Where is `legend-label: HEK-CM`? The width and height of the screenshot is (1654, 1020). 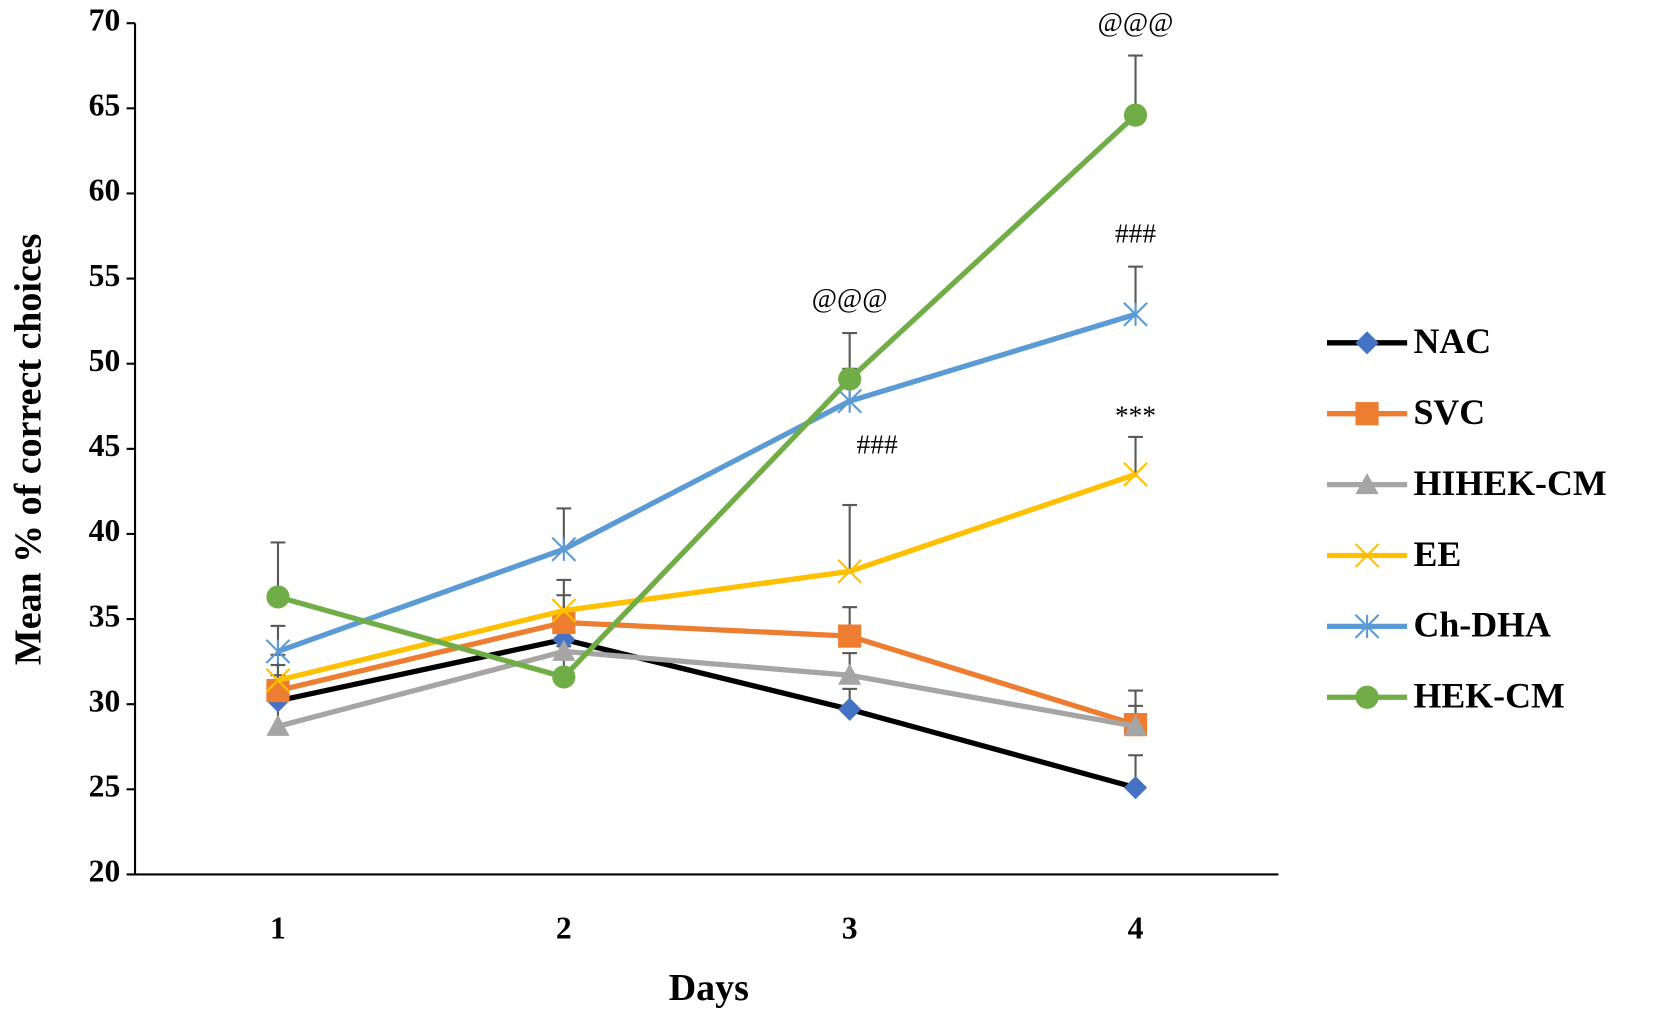 legend-label: HEK-CM is located at coordinates (1488, 696).